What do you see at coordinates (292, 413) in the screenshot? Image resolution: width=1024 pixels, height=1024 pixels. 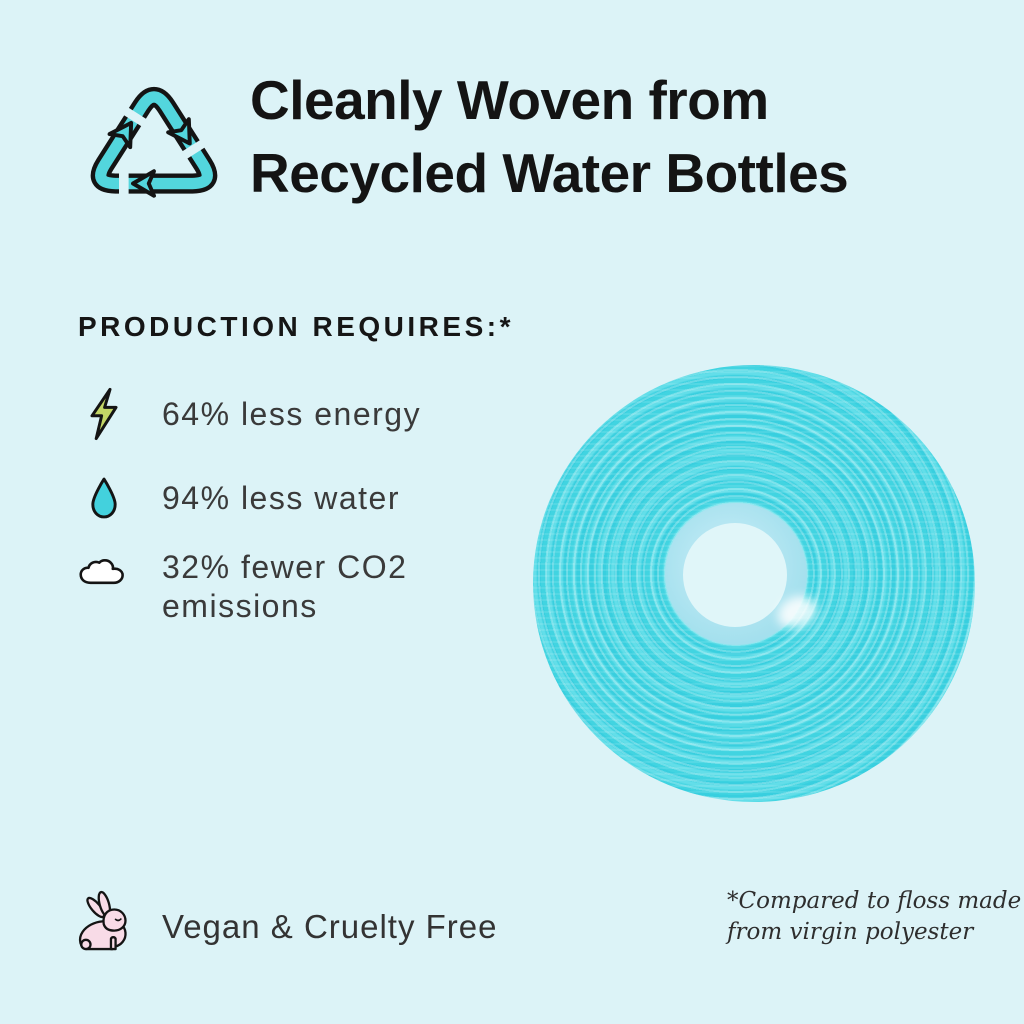 I see `list-item-label: 64% less energy` at bounding box center [292, 413].